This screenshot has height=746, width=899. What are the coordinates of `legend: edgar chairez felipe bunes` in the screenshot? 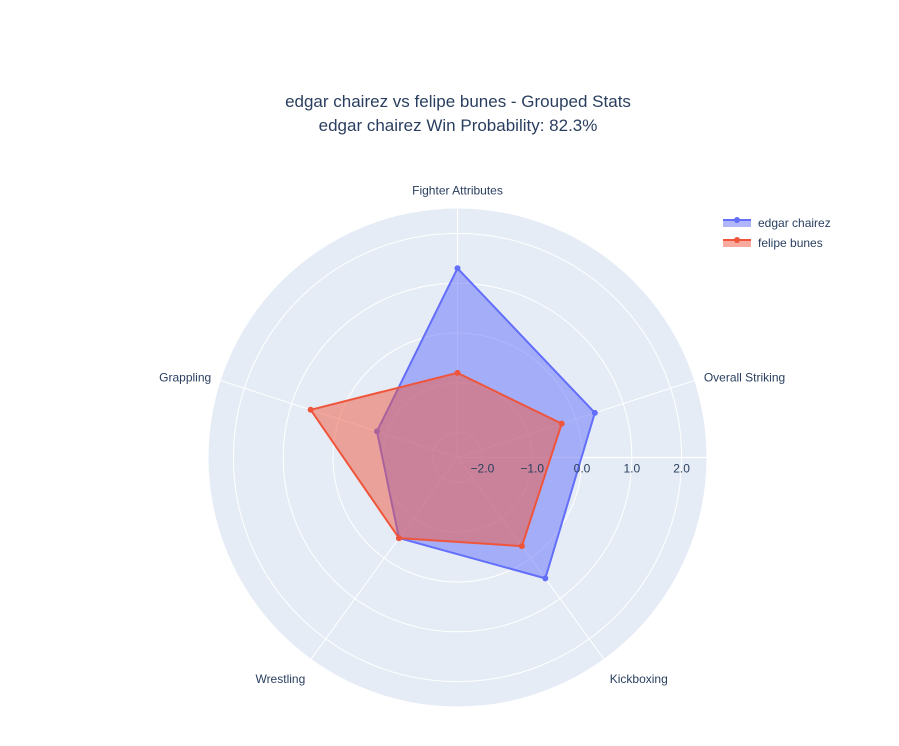 It's located at (776, 233).